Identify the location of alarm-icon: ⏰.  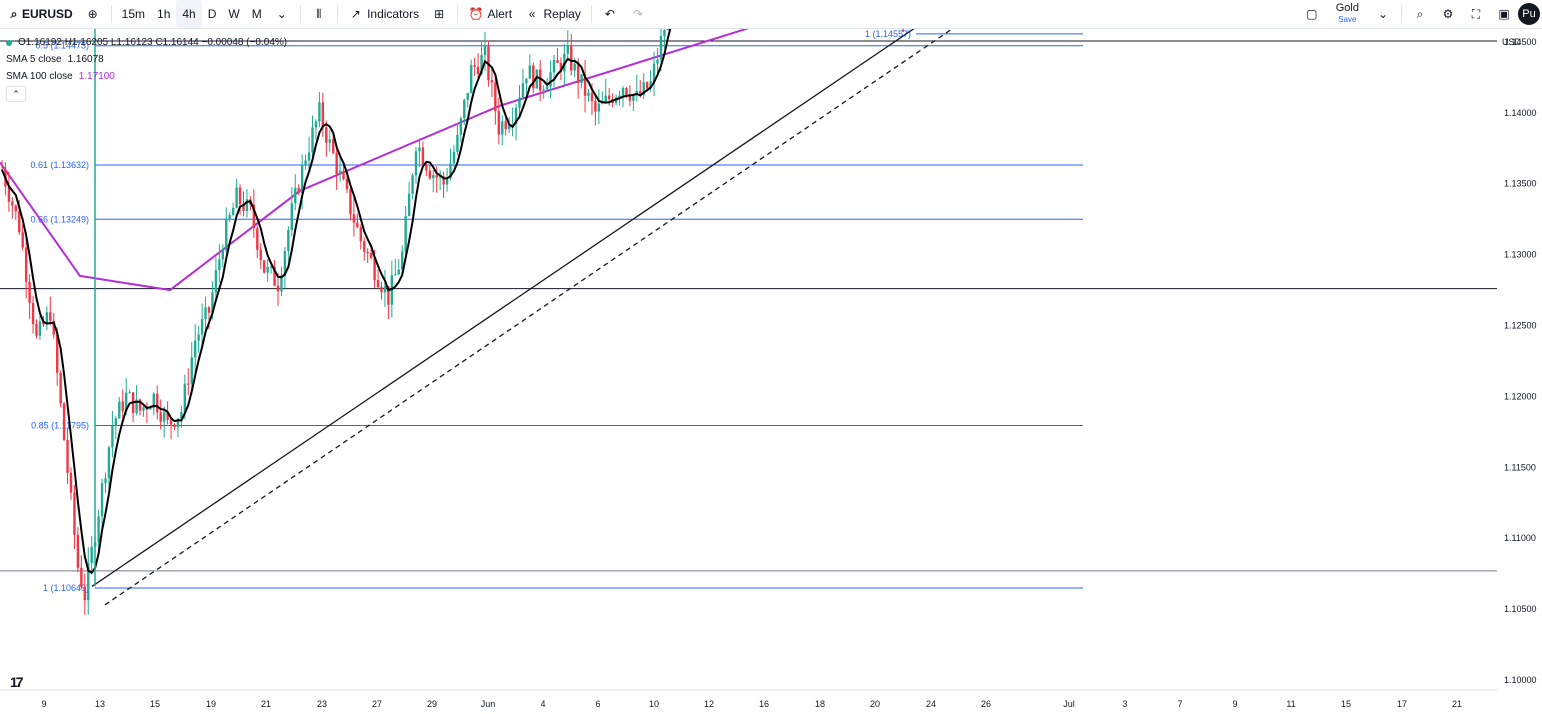
(476, 14).